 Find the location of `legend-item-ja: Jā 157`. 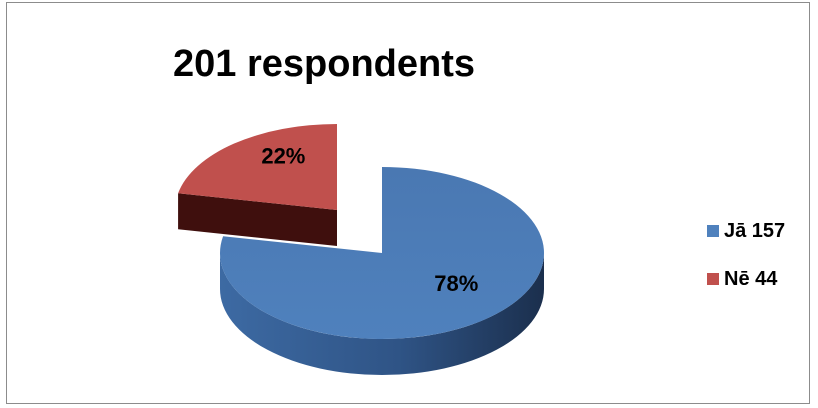

legend-item-ja: Jā 157 is located at coordinates (746, 231).